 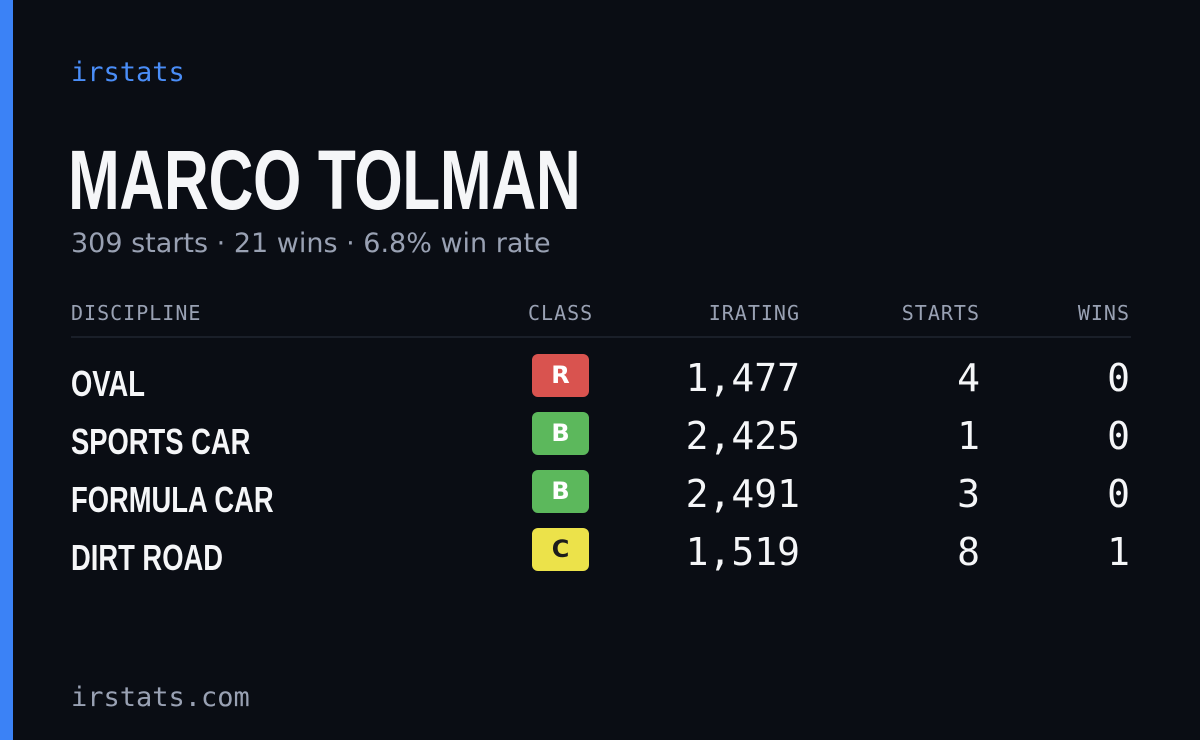 What do you see at coordinates (147, 557) in the screenshot?
I see `discipline-label: DIRT ROAD` at bounding box center [147, 557].